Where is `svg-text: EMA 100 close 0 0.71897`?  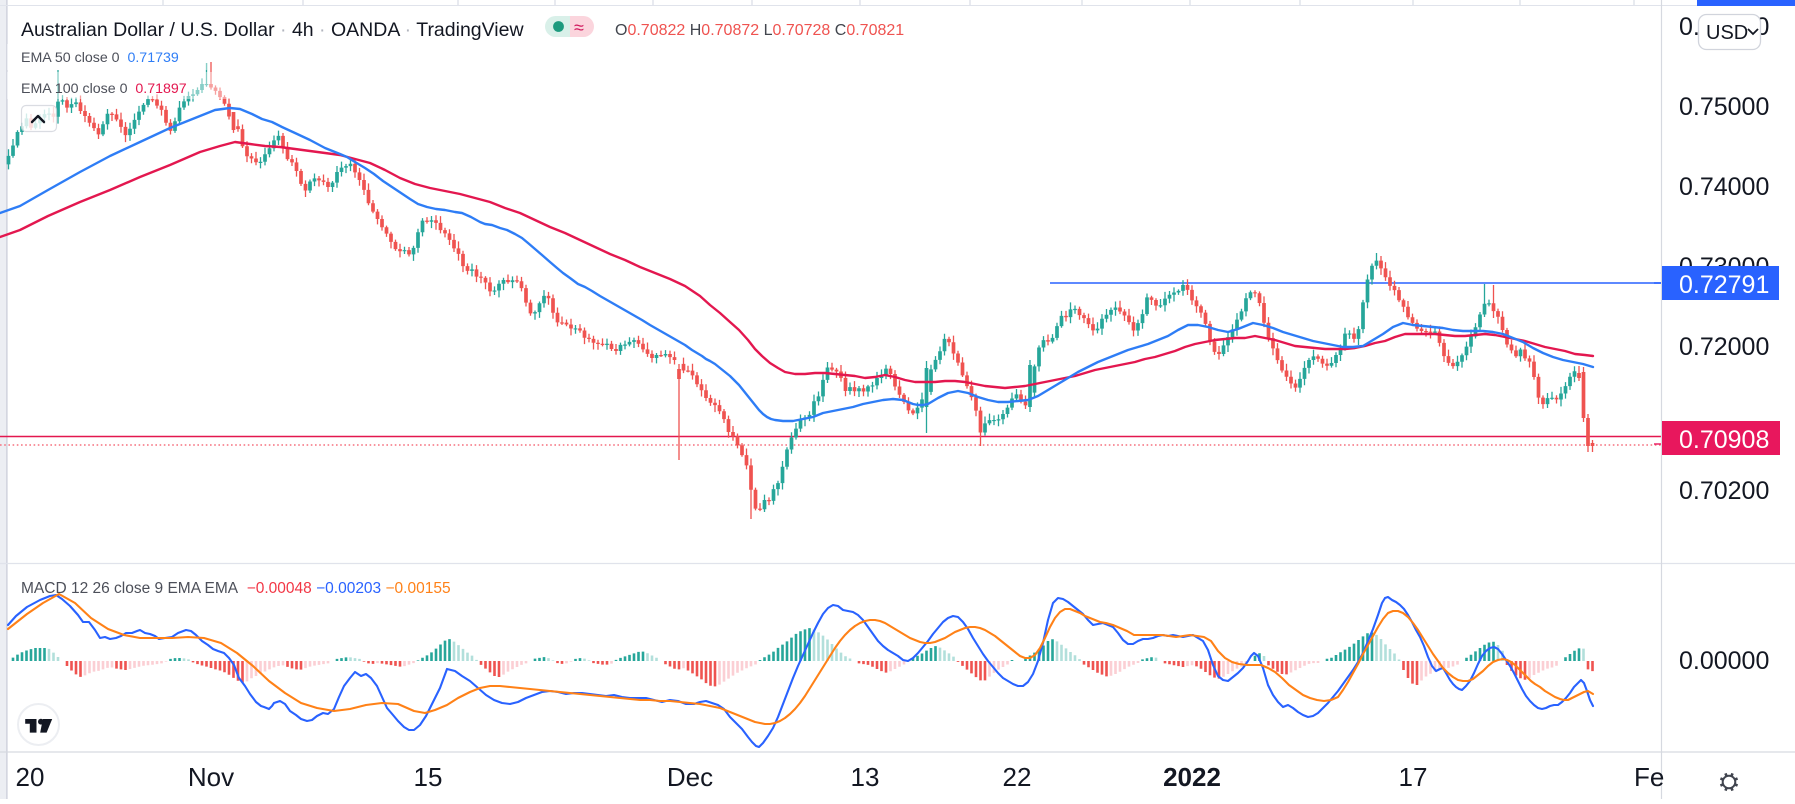 svg-text: EMA 100 close 0 0.71897 is located at coordinates (104, 89).